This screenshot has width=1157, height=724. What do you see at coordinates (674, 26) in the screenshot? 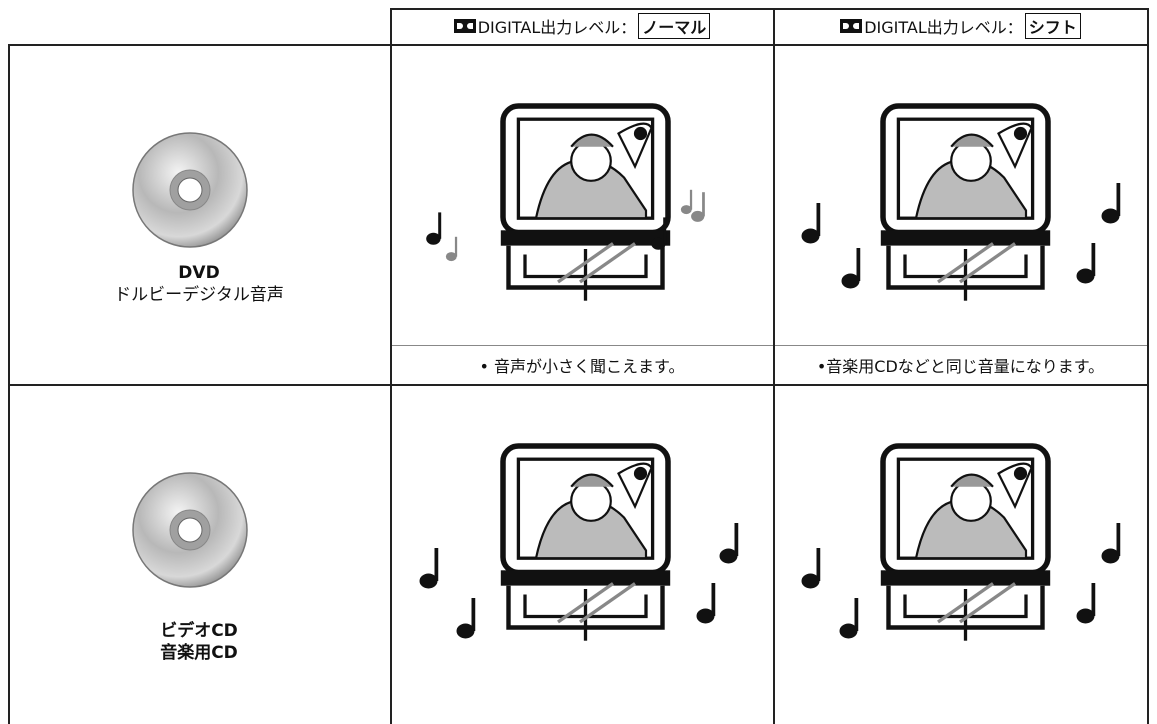
I see `header-mode: ノーマル` at bounding box center [674, 26].